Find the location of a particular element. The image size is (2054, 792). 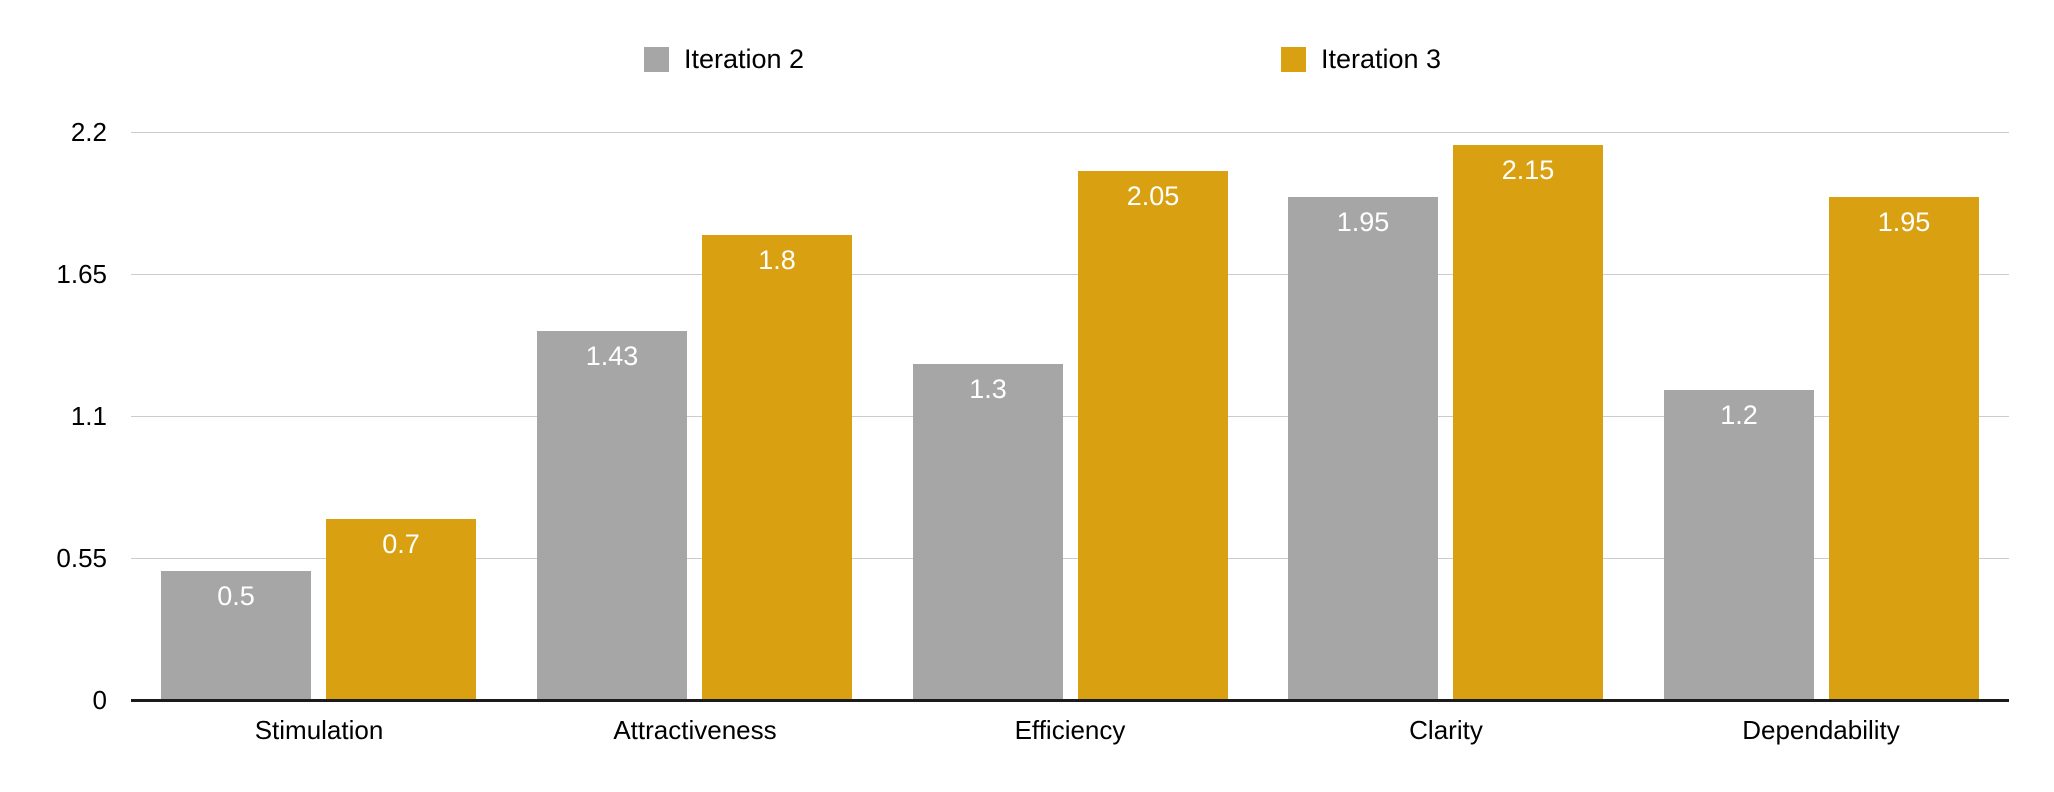

x-axis-line is located at coordinates (1070, 700).